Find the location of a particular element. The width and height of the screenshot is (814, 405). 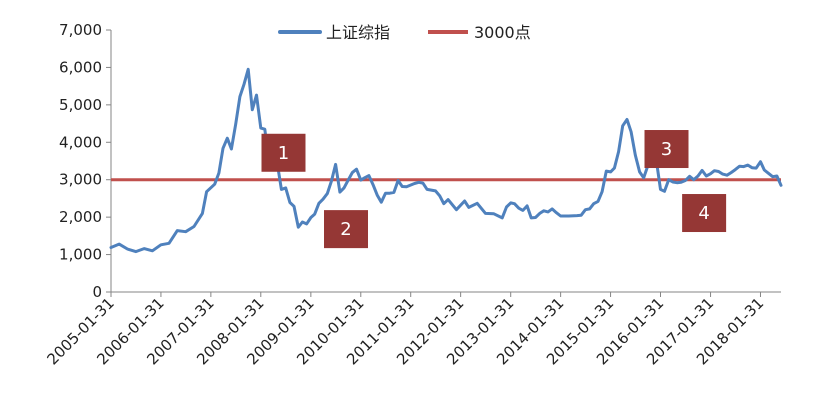

y-tick-label: 2,000 is located at coordinates (80, 217).